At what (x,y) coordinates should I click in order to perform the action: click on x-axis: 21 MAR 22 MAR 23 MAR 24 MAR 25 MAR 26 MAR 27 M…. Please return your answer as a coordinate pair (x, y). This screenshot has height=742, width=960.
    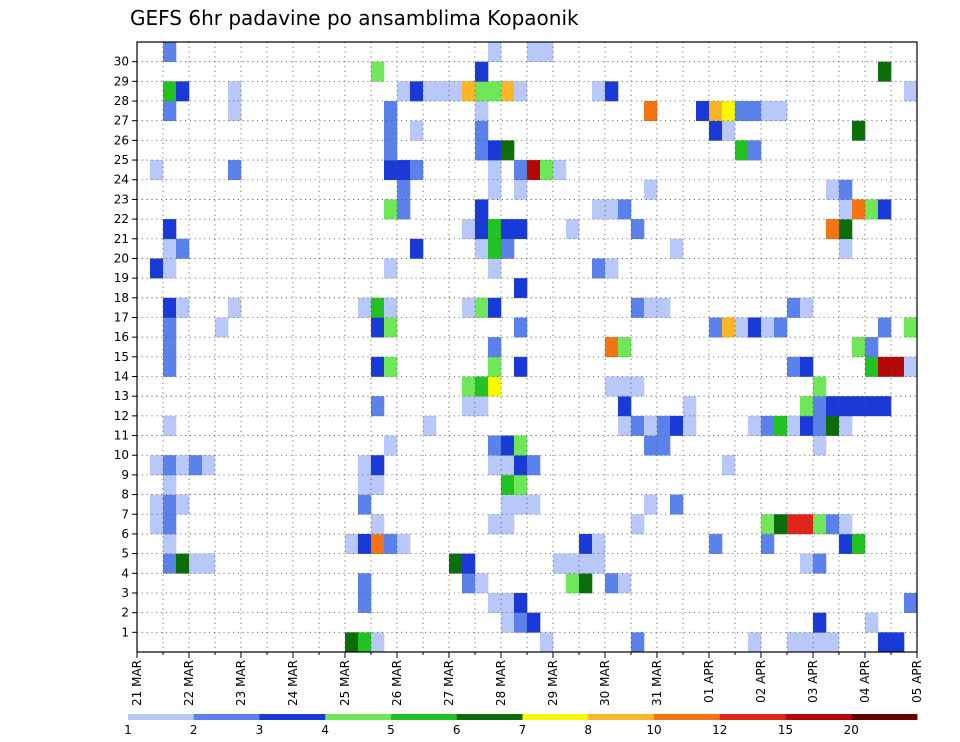
    Looking at the image, I should click on (527, 679).